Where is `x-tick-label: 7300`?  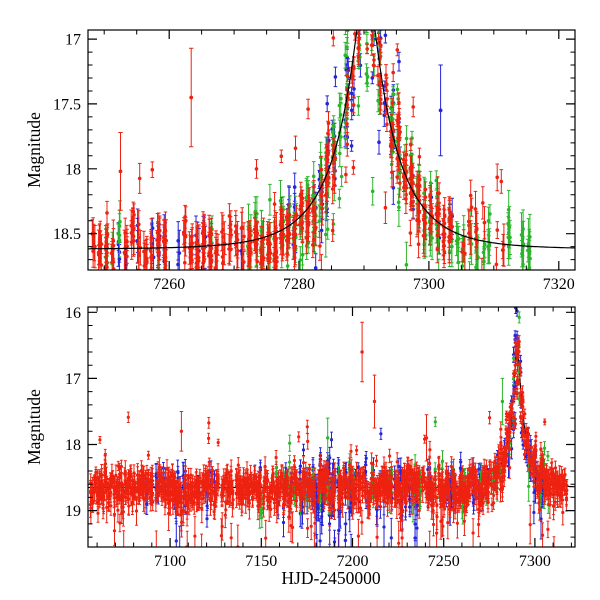
x-tick-label: 7300 is located at coordinates (429, 284).